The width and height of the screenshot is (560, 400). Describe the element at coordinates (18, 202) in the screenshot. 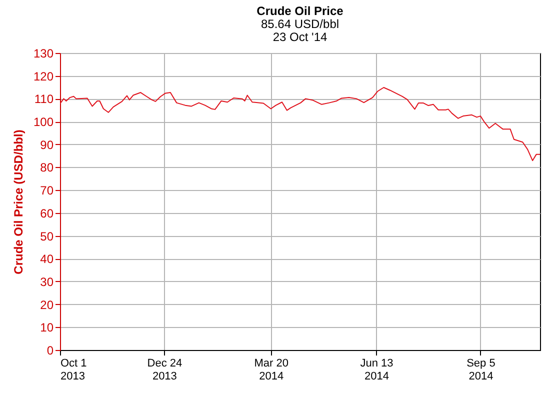

I see `y-axis-title: Crude Oil Price (USD/bbl)` at that location.